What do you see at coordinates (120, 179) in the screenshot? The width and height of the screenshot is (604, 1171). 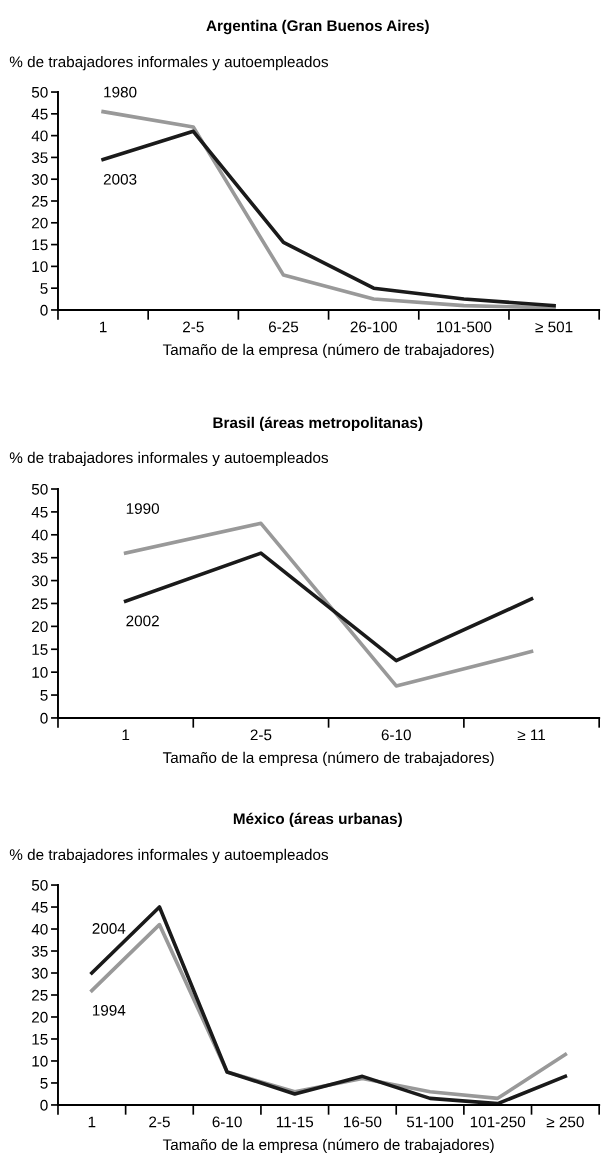 I see `series-label: 2003` at bounding box center [120, 179].